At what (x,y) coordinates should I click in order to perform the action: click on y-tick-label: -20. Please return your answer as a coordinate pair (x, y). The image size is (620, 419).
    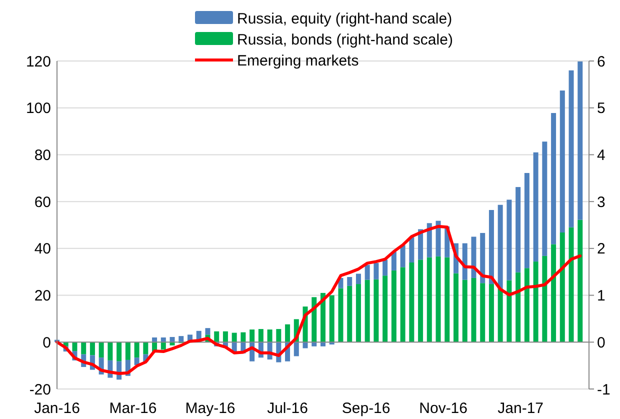
    Looking at the image, I should click on (40, 389).